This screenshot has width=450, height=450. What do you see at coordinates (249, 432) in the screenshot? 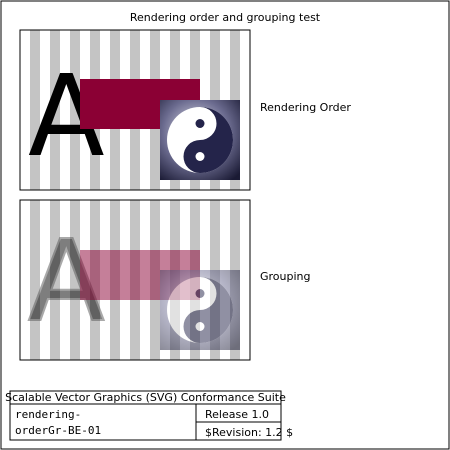
I see `revision-label: $Revision: 1.2 $` at bounding box center [249, 432].